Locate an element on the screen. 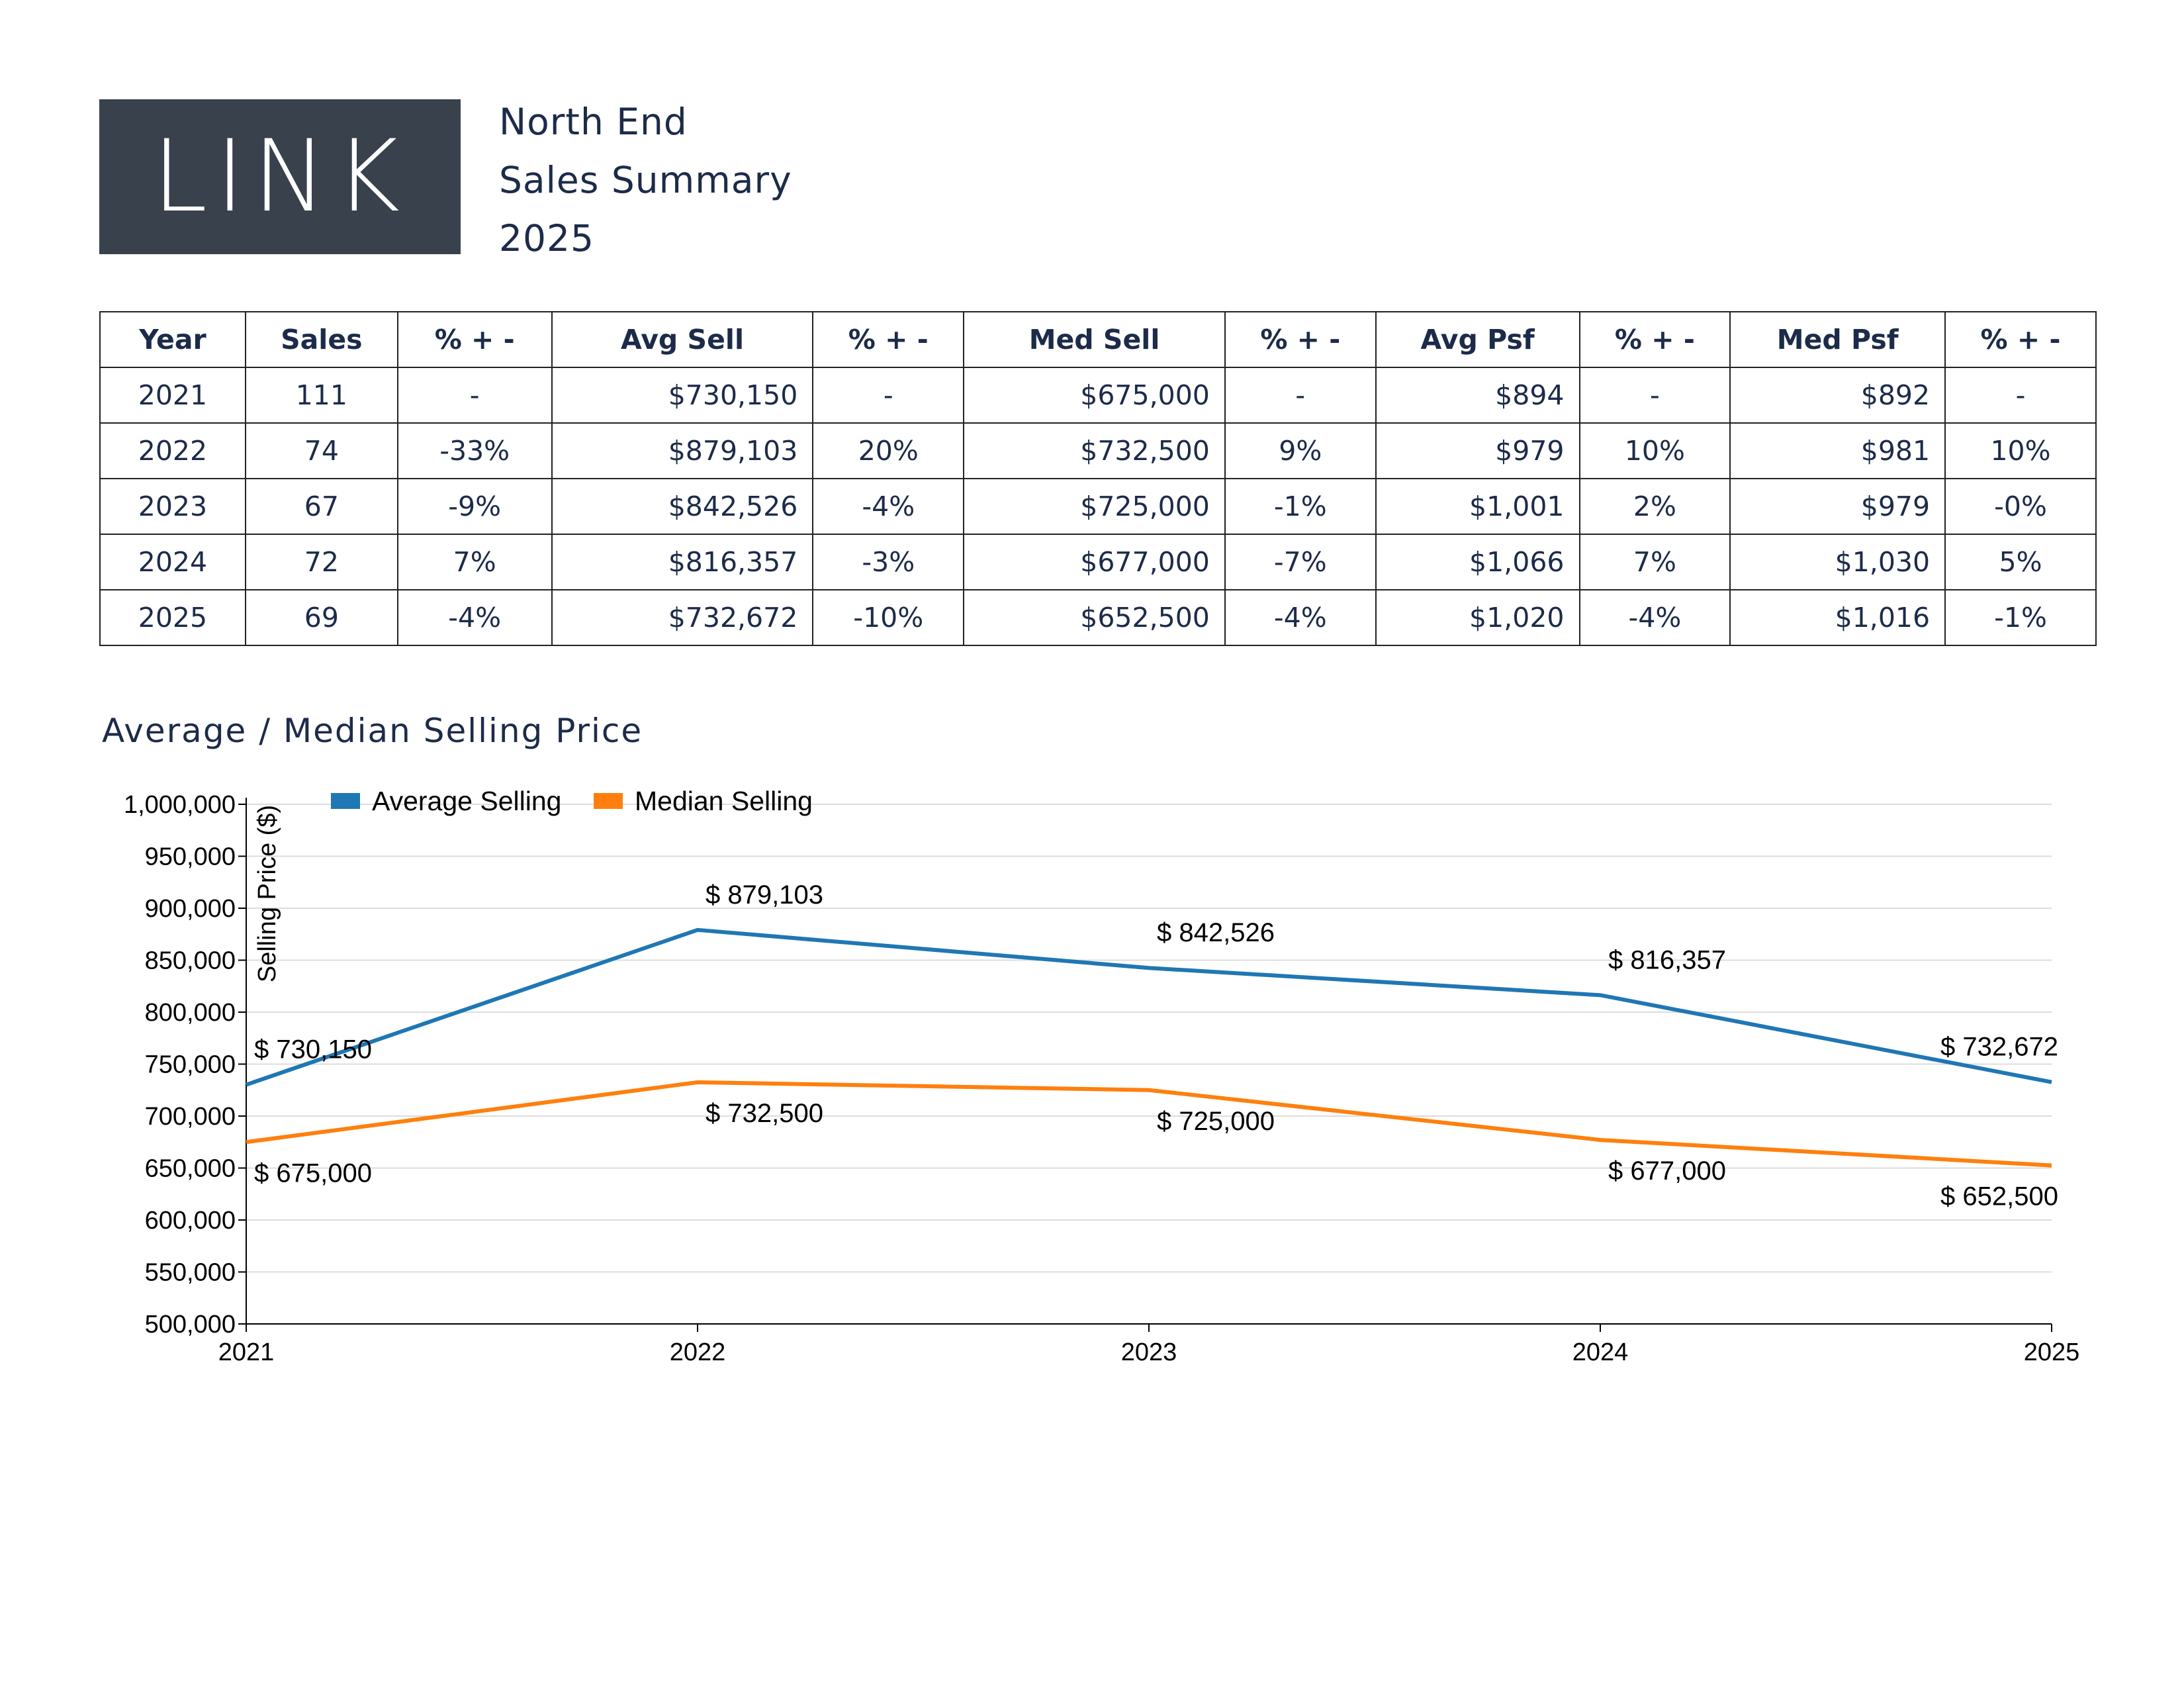  cell-sales-change: - is located at coordinates (474, 395).